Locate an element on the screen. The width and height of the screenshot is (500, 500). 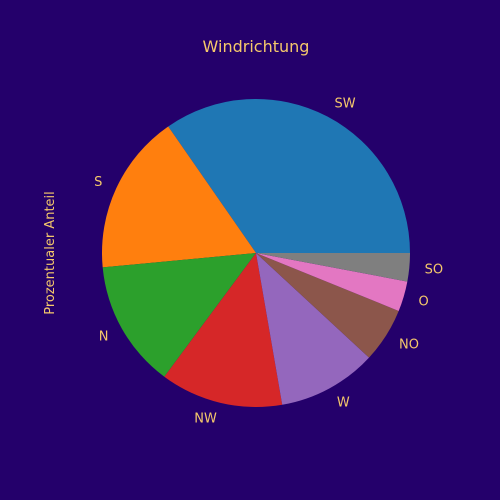
pie-slice-n is located at coordinates (179, 315).